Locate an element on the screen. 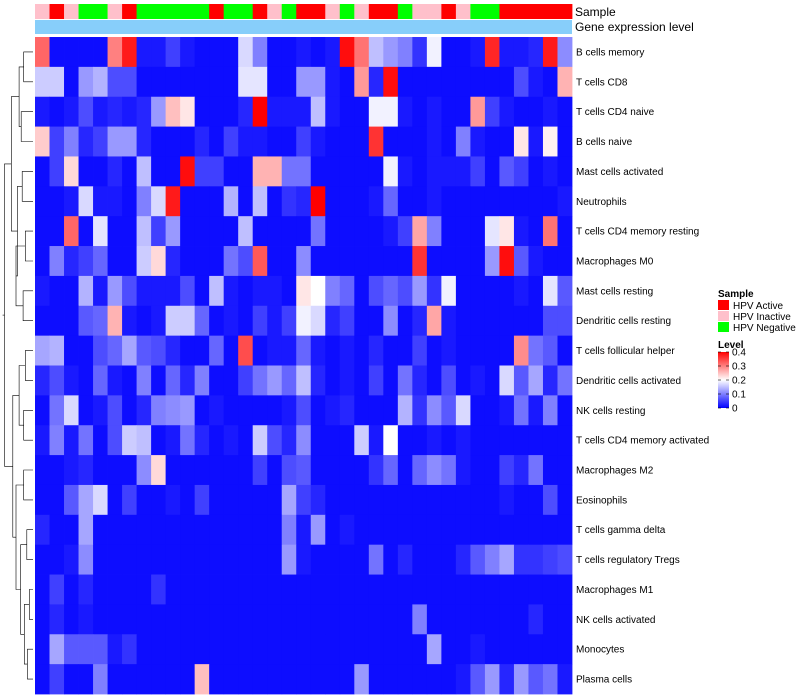 Image resolution: width=800 pixels, height=700 pixels. row-label: Dendritic cells activated is located at coordinates (628, 381).